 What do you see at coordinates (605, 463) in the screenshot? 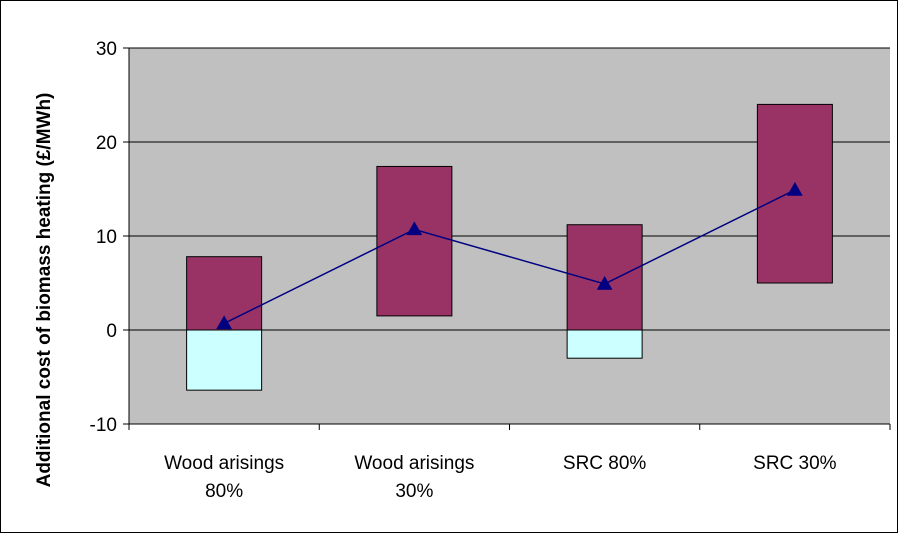
I see `x-tick-label: SRC 80%` at bounding box center [605, 463].